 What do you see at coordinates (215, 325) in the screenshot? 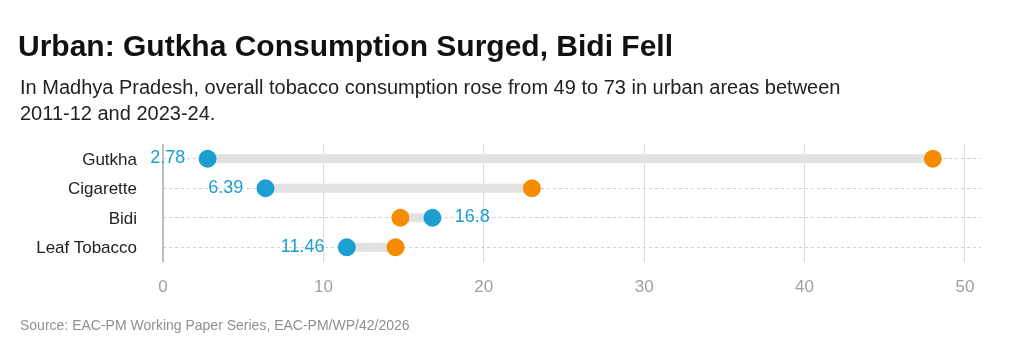
I see `source-note: Source: EAC-PM Working Paper Series, EAC-PM/WP/42/2026` at bounding box center [215, 325].